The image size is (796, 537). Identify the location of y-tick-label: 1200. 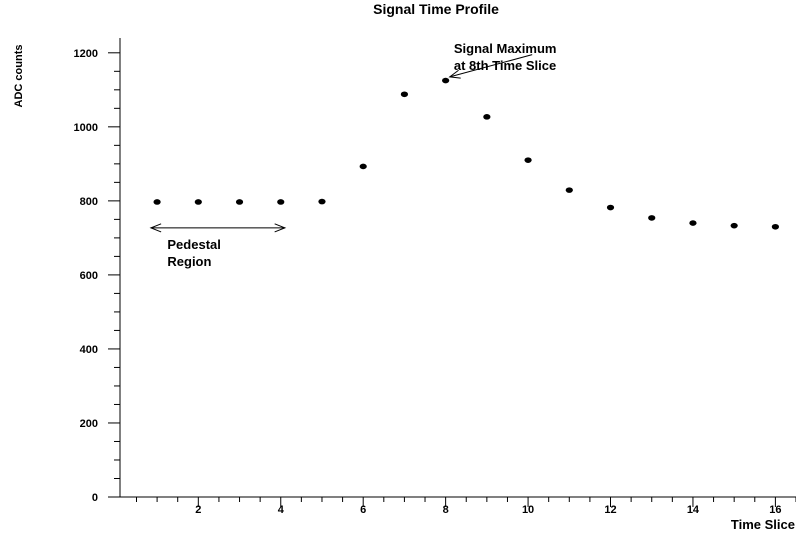
(86, 54).